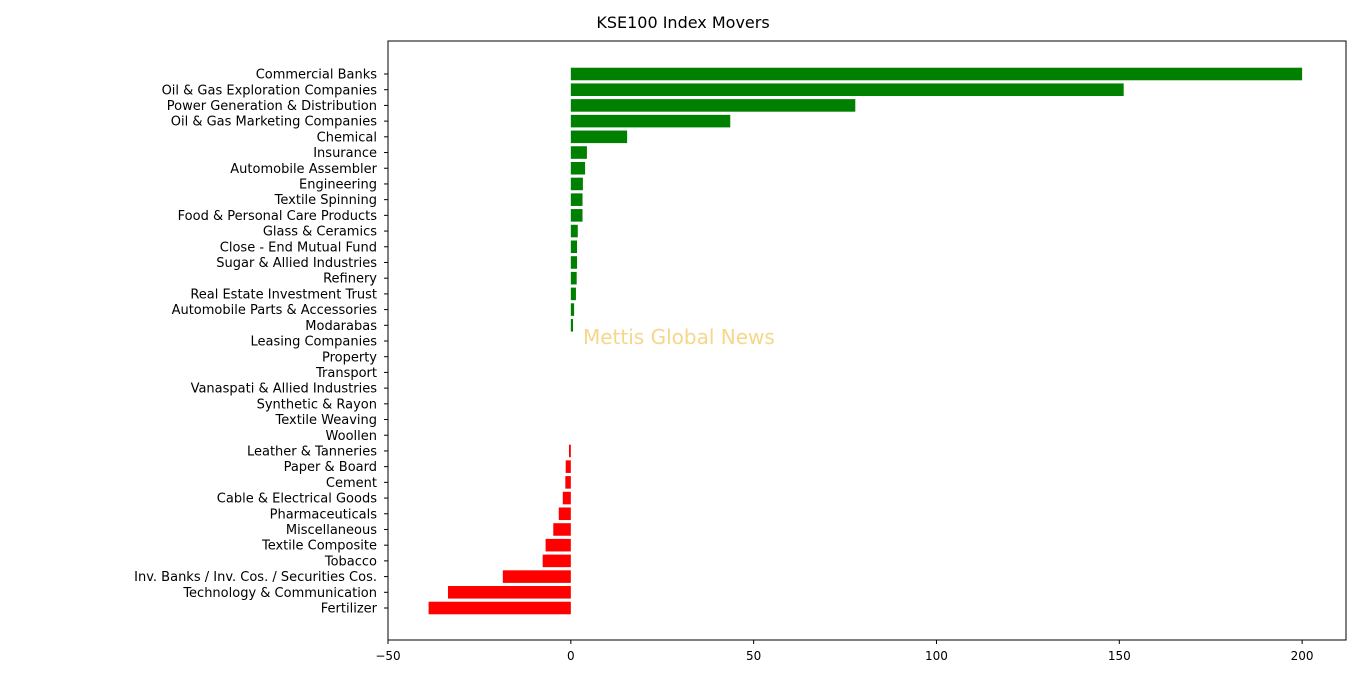 The width and height of the screenshot is (1366, 675). Describe the element at coordinates (312, 451) in the screenshot. I see `category-label: Leather & Tanneries` at that location.